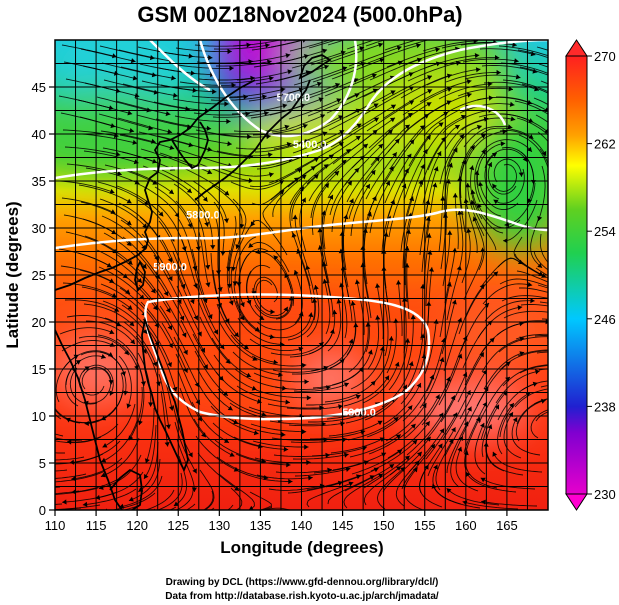 This screenshot has height=605, width=619. What do you see at coordinates (425, 525) in the screenshot?
I see `x-tick-label: 155` at bounding box center [425, 525].